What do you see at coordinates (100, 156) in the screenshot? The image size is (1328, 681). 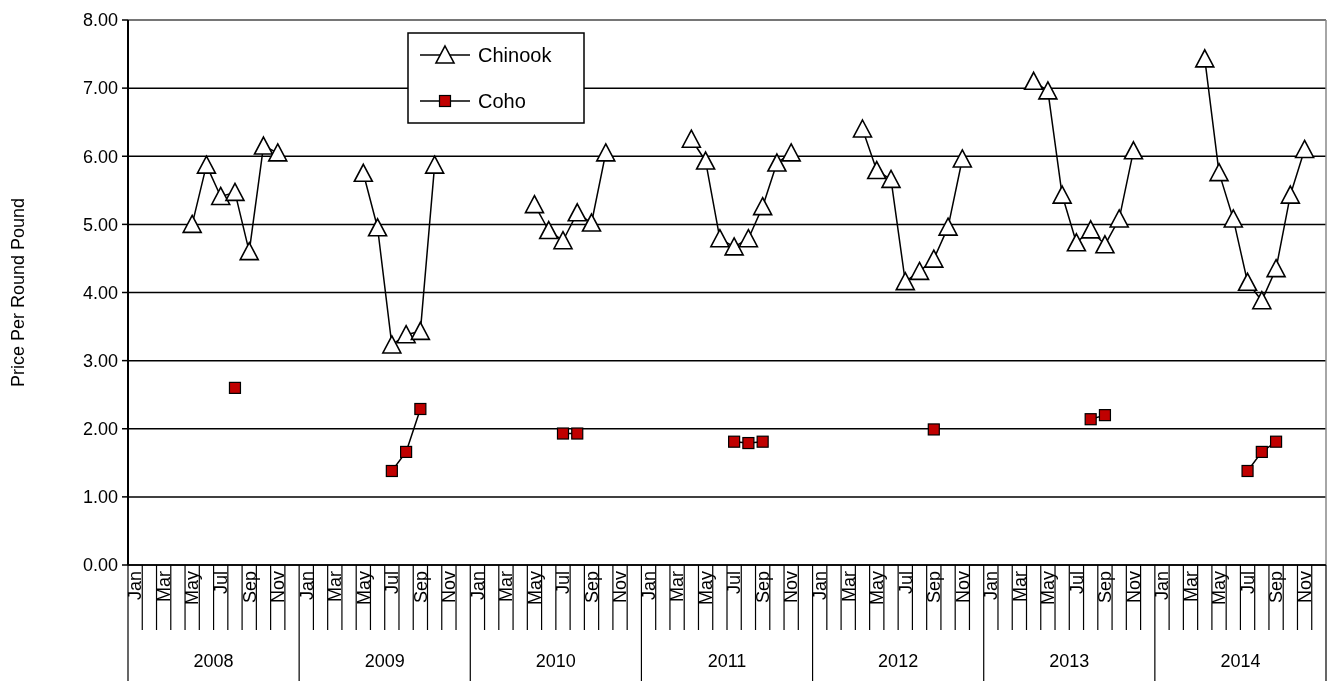 I see `y-tick-label: 6.00` at bounding box center [100, 156].